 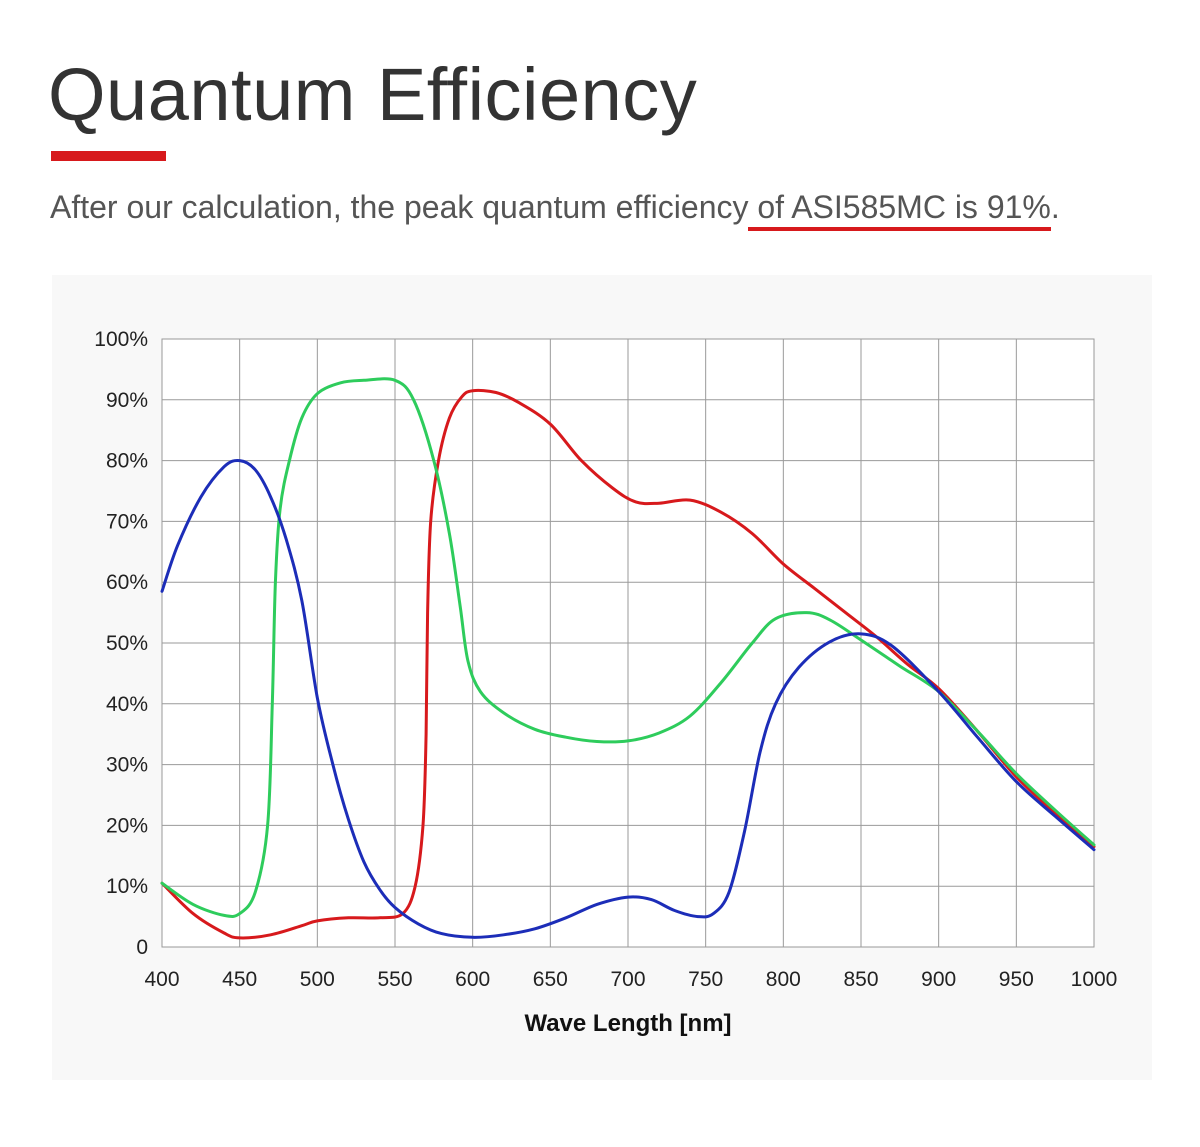 What do you see at coordinates (1016, 979) in the screenshot?
I see `x-tick-label: 950` at bounding box center [1016, 979].